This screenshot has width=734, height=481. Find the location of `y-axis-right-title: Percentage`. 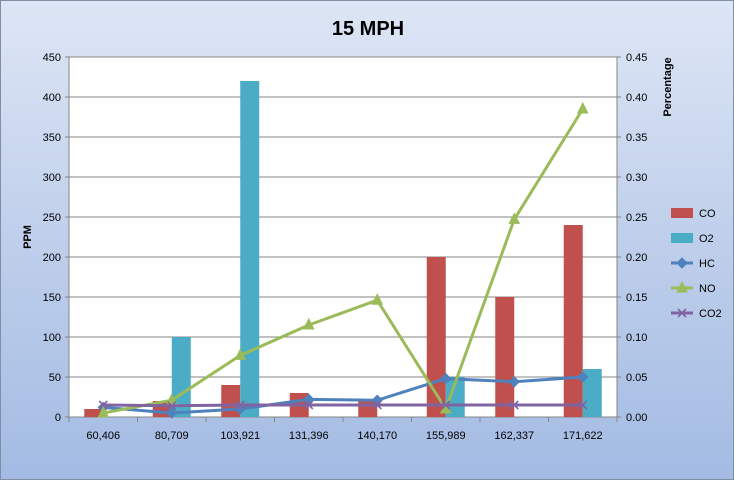

y-axis-right-title: Percentage is located at coordinates (668, 86).